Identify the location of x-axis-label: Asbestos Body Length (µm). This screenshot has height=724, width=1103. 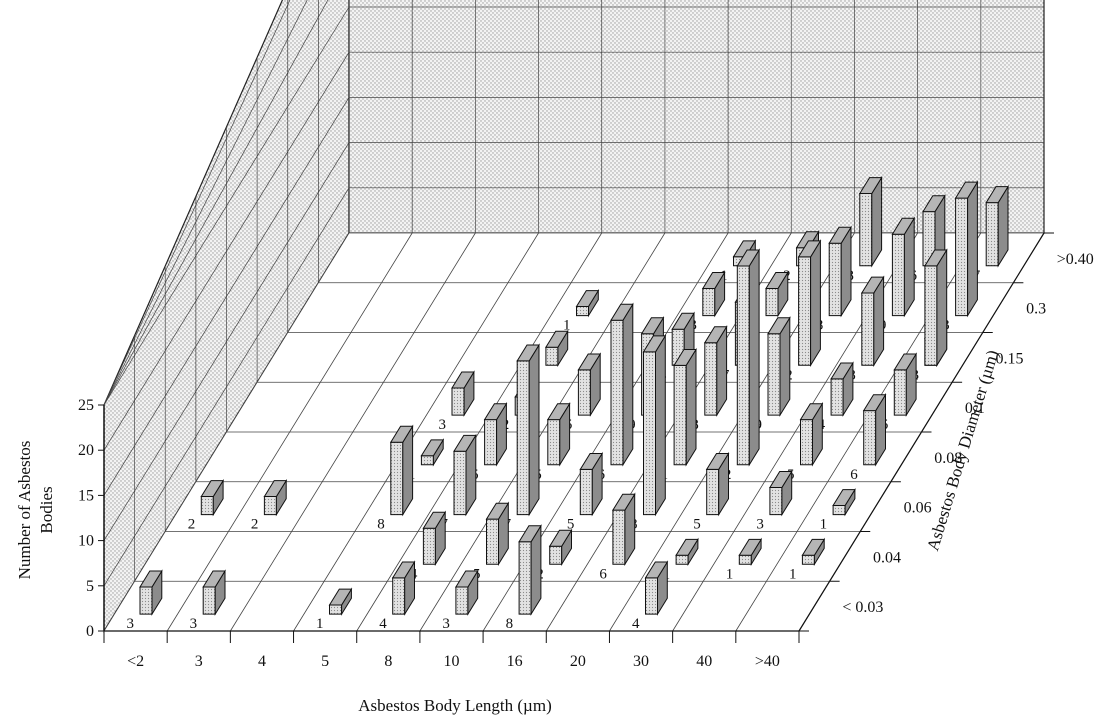
(454, 705).